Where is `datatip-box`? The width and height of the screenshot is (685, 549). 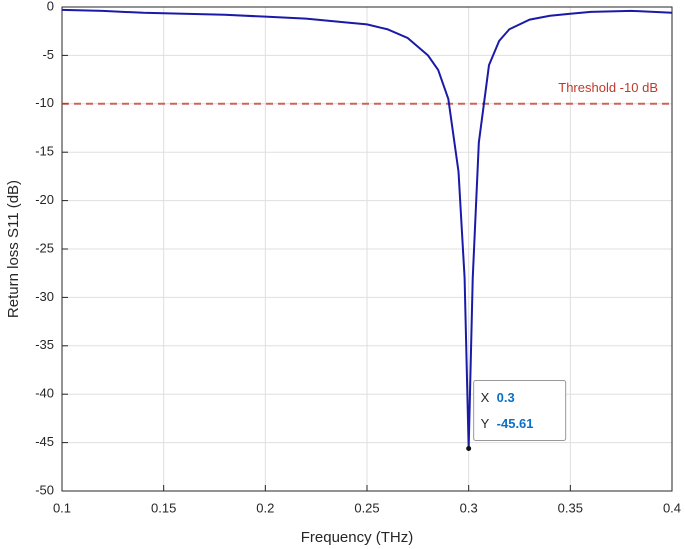 datatip-box is located at coordinates (520, 411).